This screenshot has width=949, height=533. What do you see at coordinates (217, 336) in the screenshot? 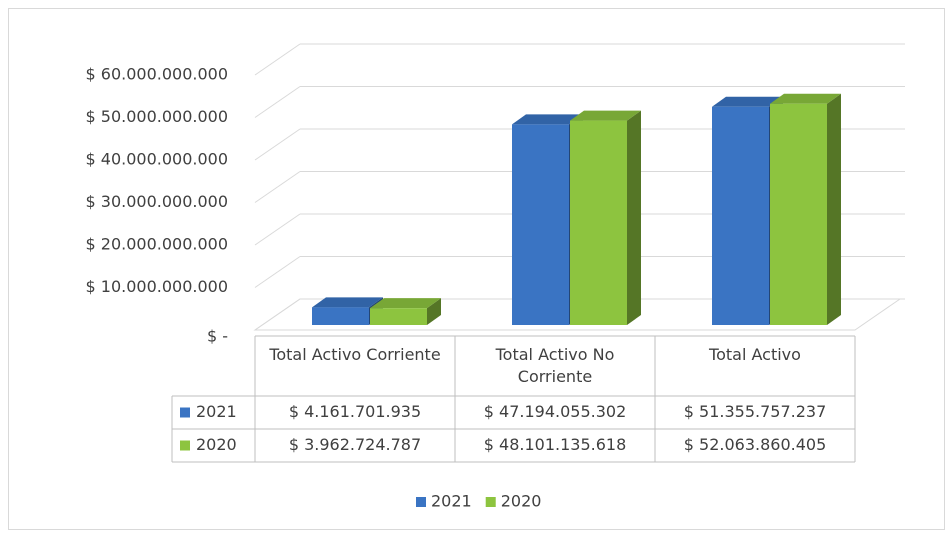
I see `y-tick-label: $ -` at bounding box center [217, 336].